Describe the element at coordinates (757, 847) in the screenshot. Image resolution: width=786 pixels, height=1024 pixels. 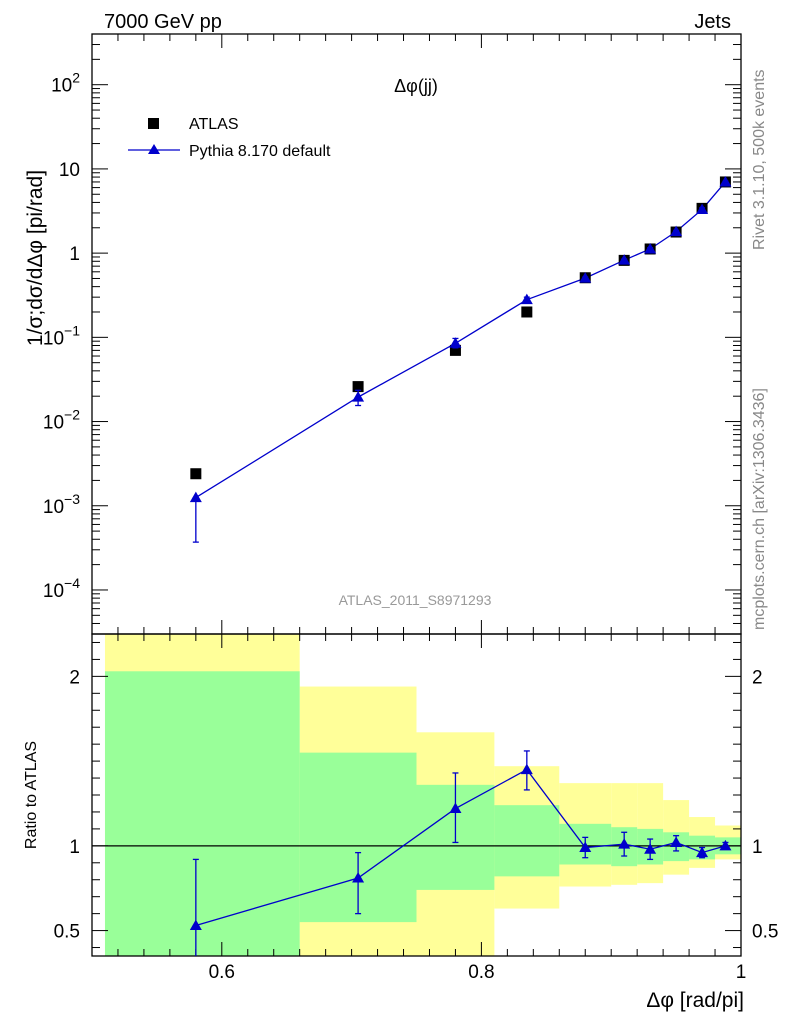
I see `ratio-y-tick-label-right-1: 1` at that location.